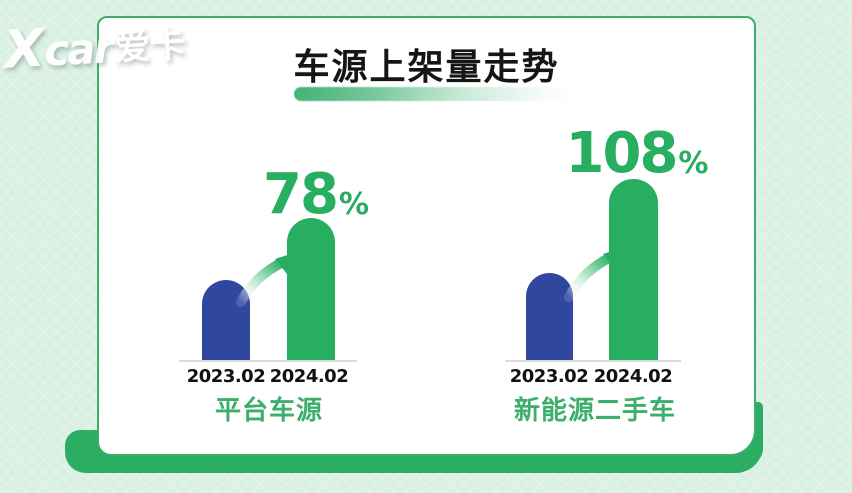  What do you see at coordinates (426, 67) in the screenshot?
I see `page-title: 车源上架量走势` at bounding box center [426, 67].